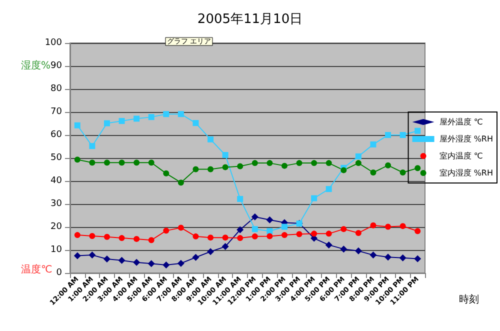 Image resolution: width=500 pixels, height=331 pixels. Describe the element at coordinates (56, 158) in the screenshot. I see `y-tick-label: 50` at that location.